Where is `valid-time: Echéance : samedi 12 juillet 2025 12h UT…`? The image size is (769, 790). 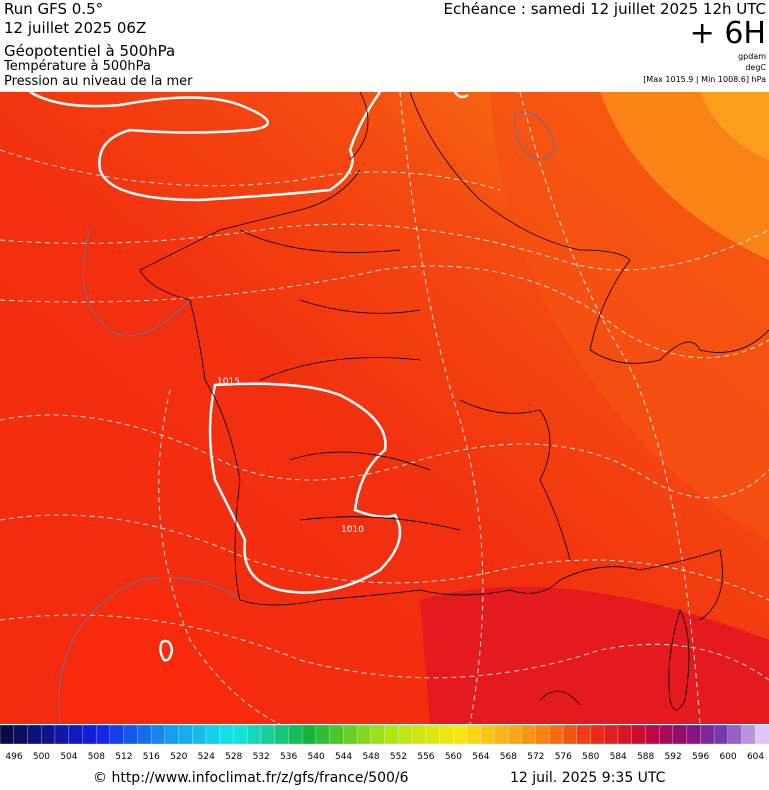
valid-time: Echéance : samedi 12 juillet 2025 12h UT… is located at coordinates (605, 9).